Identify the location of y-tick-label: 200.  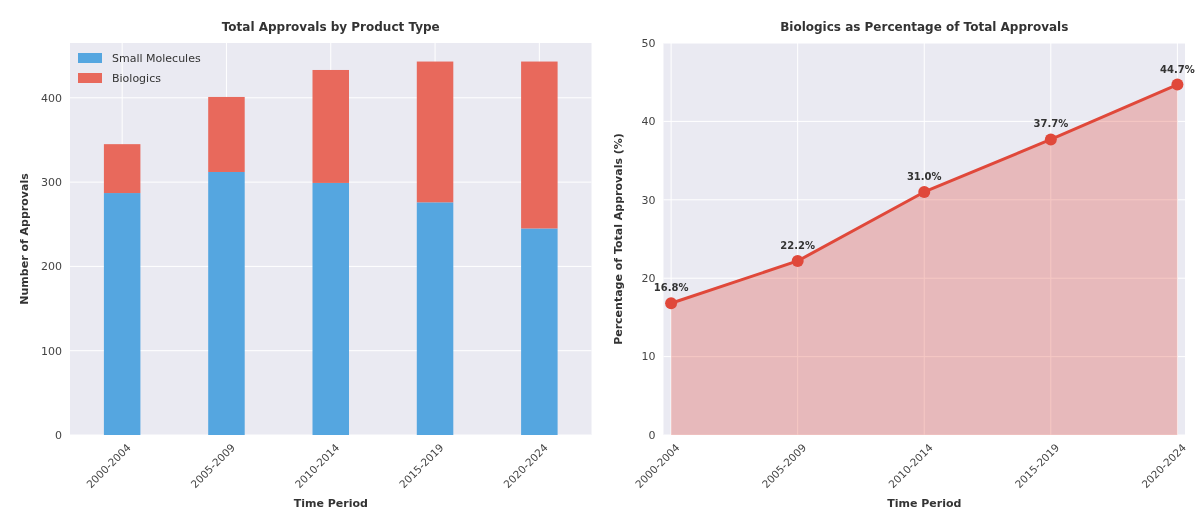
(51, 267).